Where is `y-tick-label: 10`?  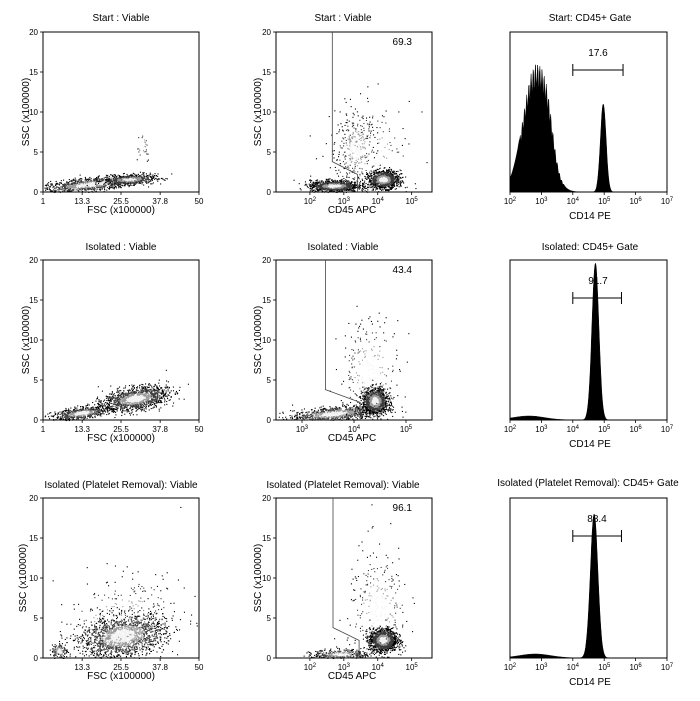
y-tick-label: 10 is located at coordinates (33, 112).